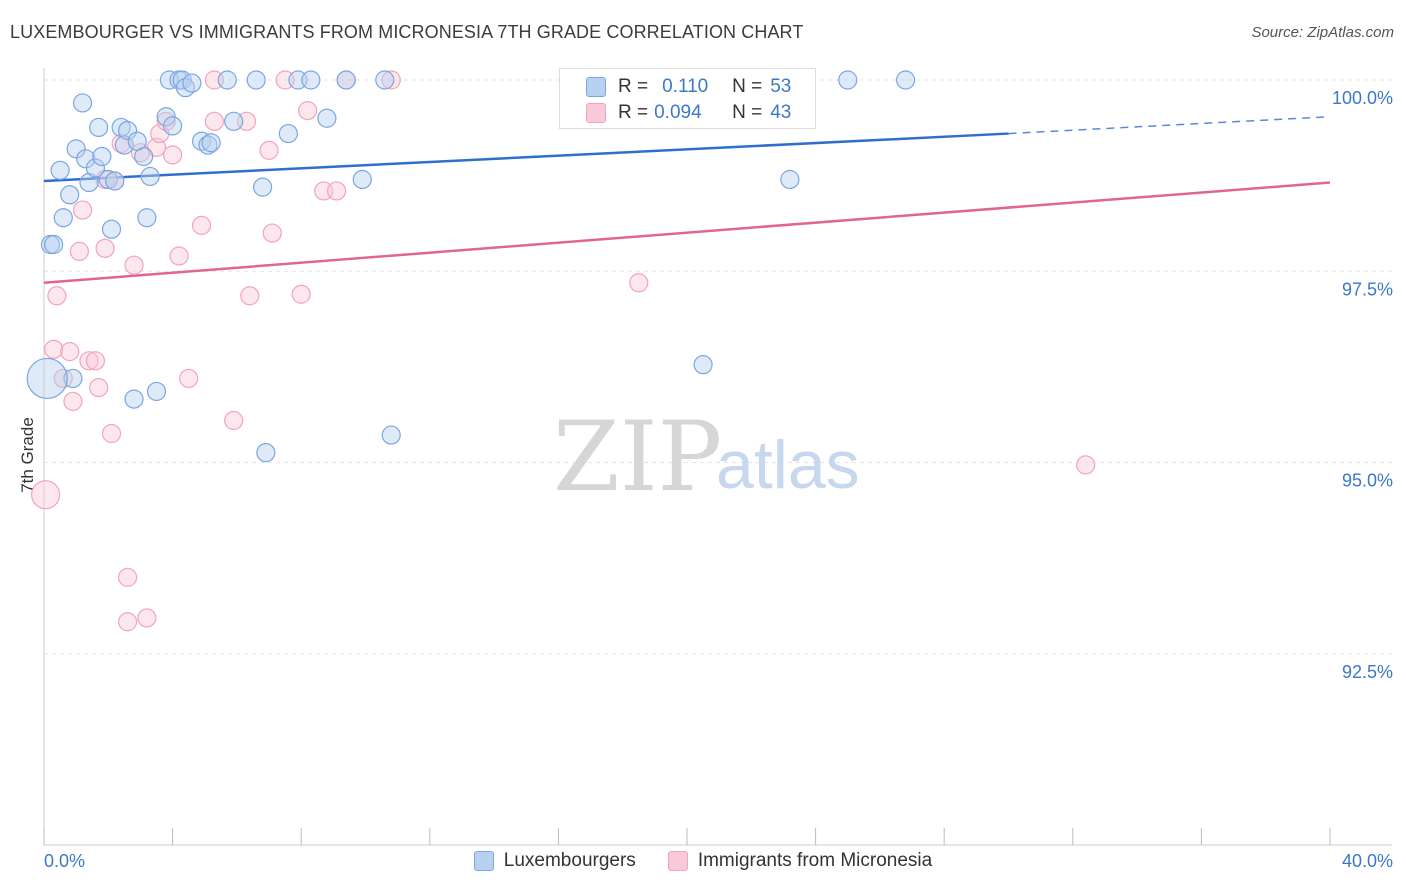 The height and width of the screenshot is (892, 1406). What do you see at coordinates (526, 157) in the screenshot?
I see `trend-line-luxembourgers` at bounding box center [526, 157].